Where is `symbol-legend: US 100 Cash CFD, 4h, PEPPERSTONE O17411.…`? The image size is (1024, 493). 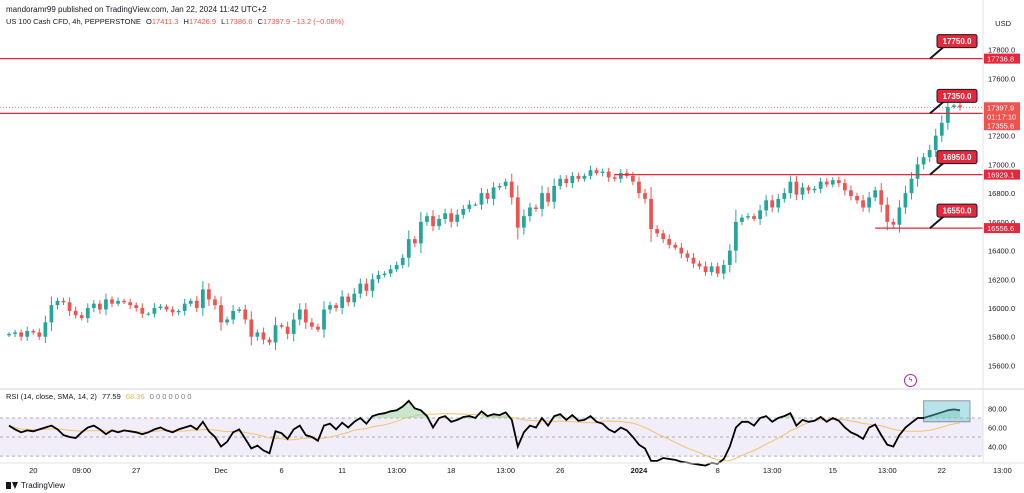
symbol-legend: US 100 Cash CFD, 4h, PEPPERSTONE O17411.… is located at coordinates (175, 21).